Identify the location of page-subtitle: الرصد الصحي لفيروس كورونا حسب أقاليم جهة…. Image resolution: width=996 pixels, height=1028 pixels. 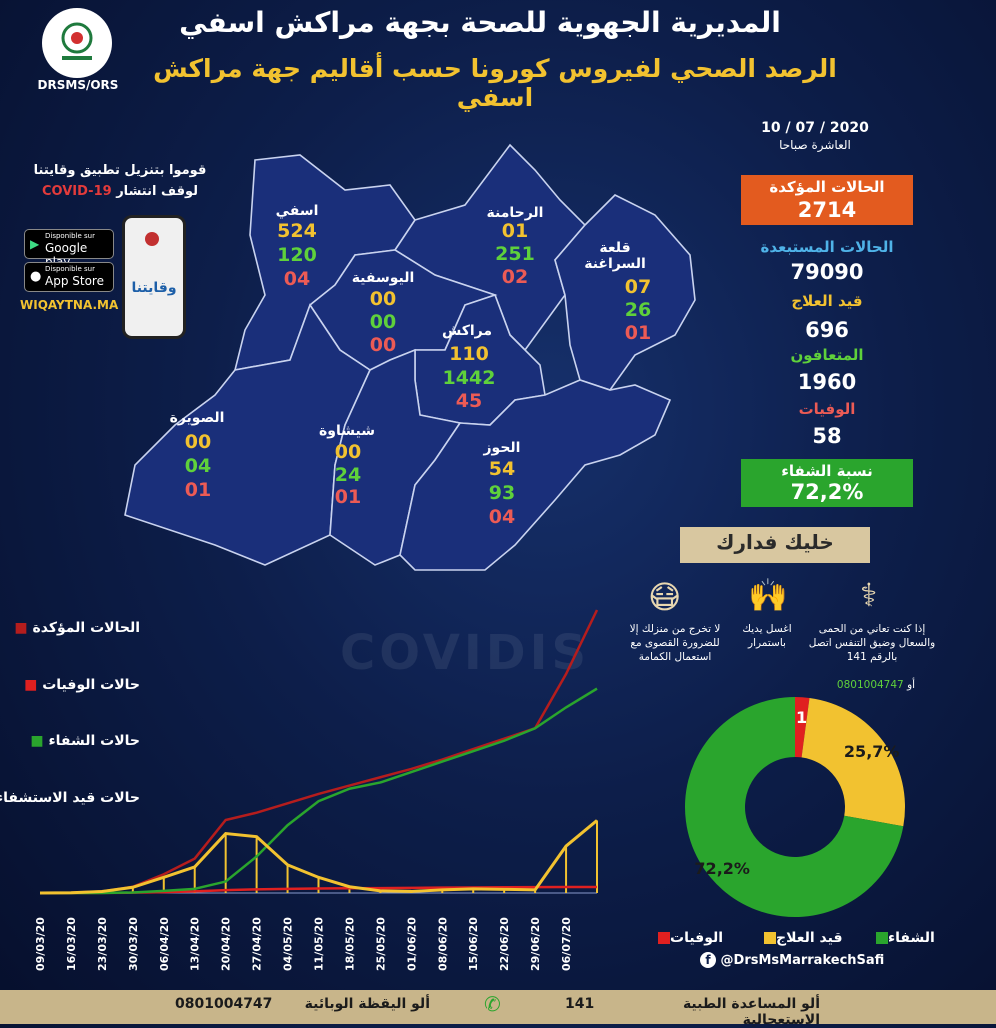
(495, 83).